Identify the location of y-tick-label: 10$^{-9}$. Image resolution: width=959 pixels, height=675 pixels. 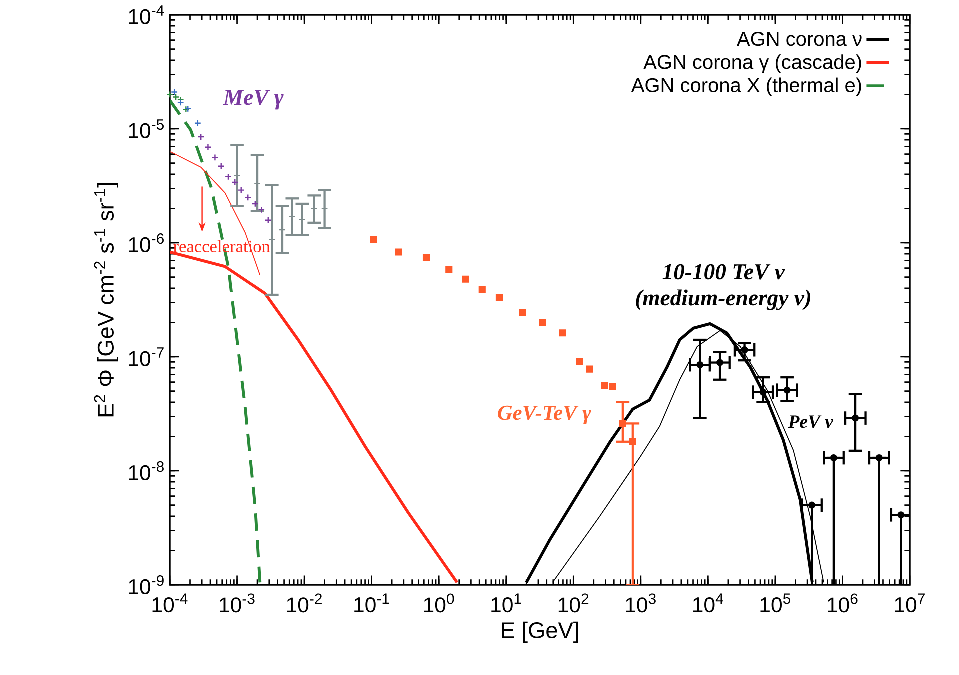
(146, 585).